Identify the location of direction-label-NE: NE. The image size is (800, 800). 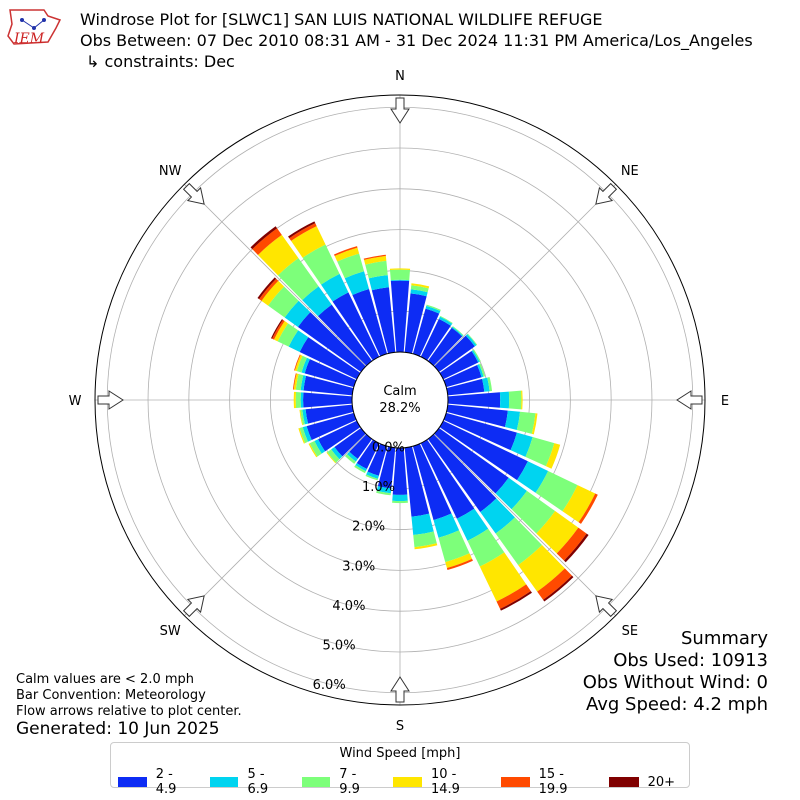
(630, 171).